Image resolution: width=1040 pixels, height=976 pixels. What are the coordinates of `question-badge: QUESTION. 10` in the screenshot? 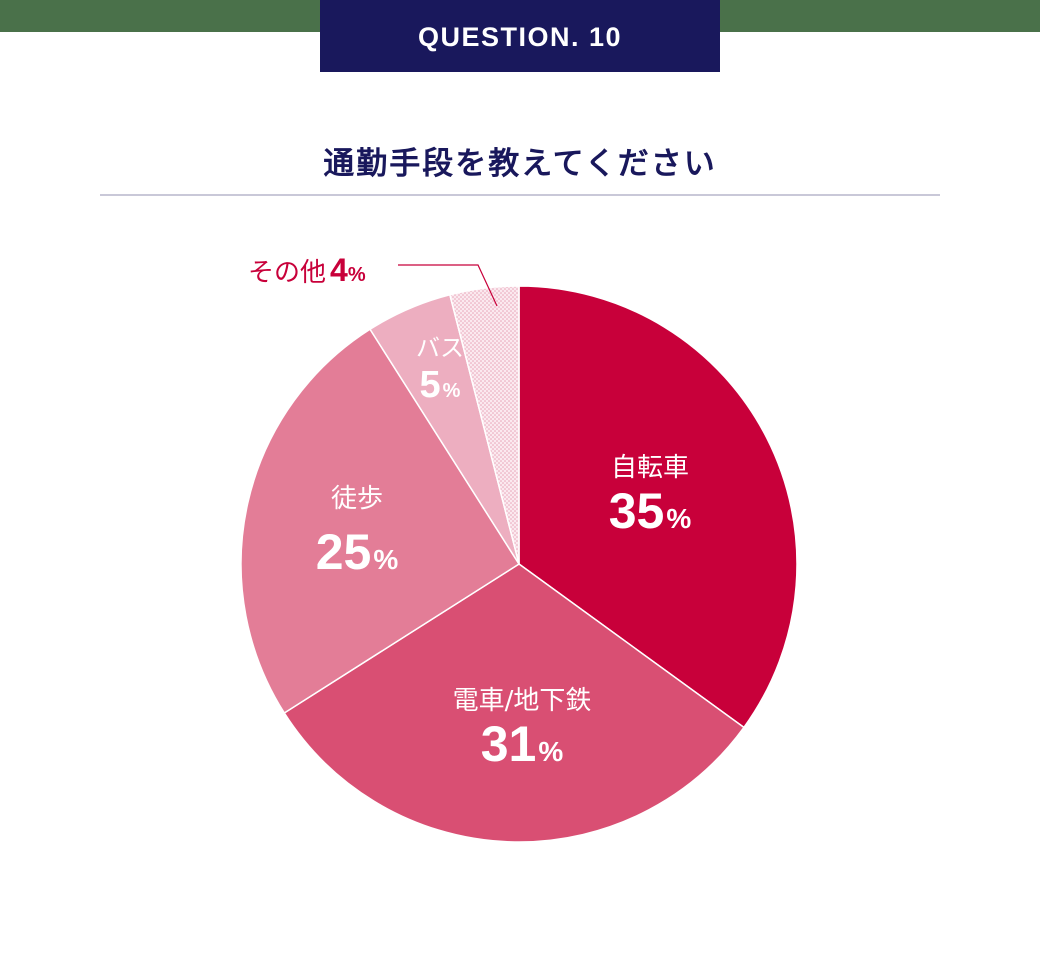 It's located at (520, 36).